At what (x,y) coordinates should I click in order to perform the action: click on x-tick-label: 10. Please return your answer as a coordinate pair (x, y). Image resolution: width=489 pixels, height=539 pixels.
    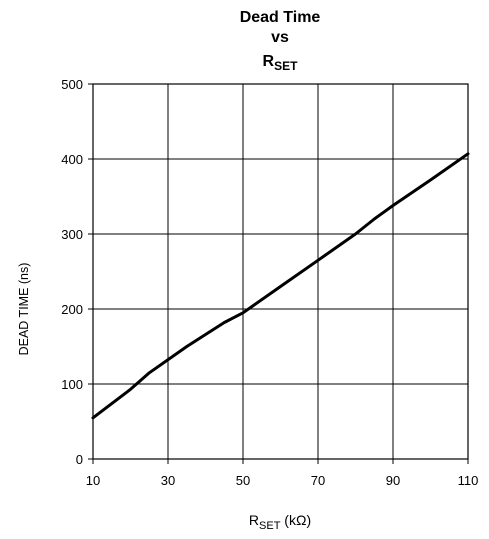
    Looking at the image, I should click on (93, 480).